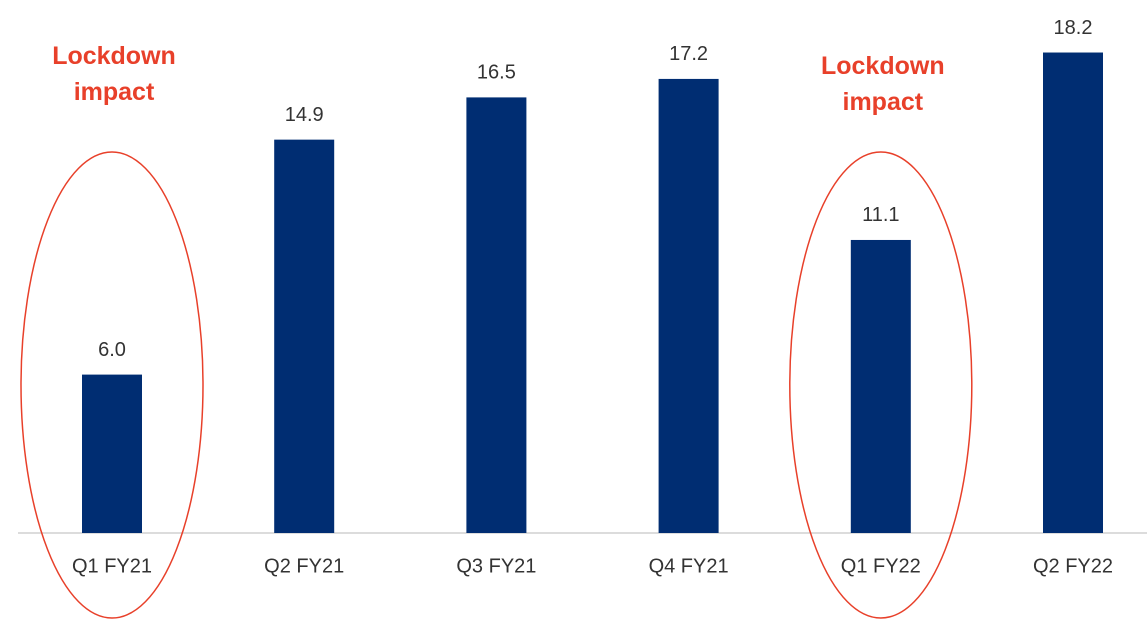 The image size is (1147, 619). What do you see at coordinates (496, 566) in the screenshot?
I see `x-tick-label: Q3 FY21` at bounding box center [496, 566].